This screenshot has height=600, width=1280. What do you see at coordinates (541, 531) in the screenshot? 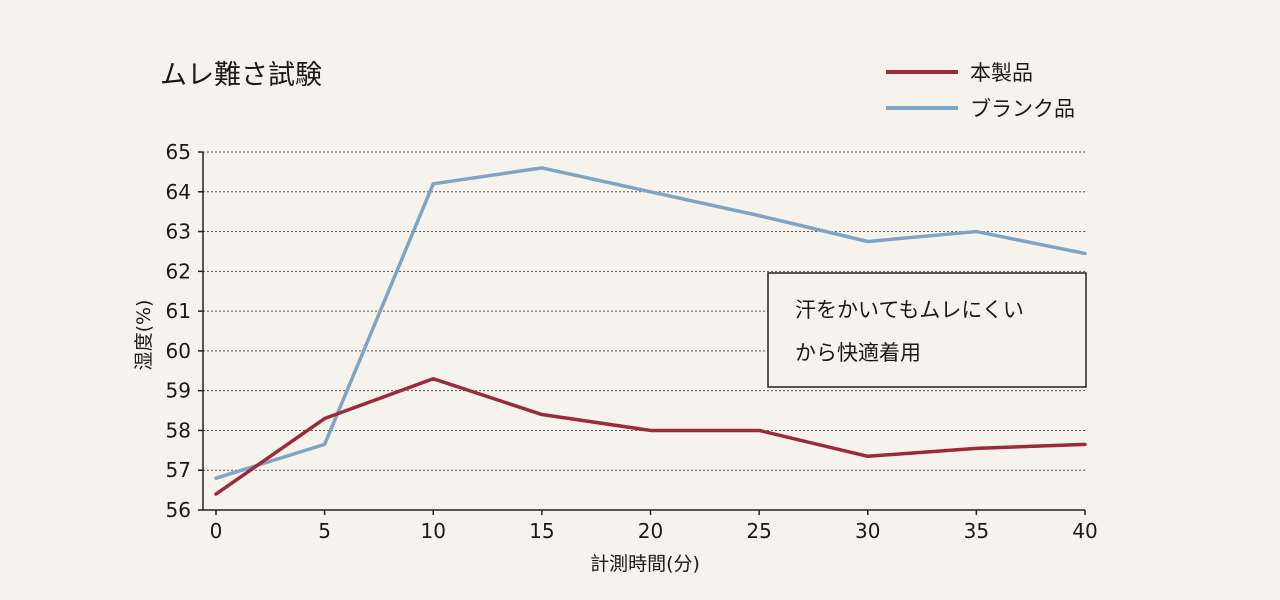
I see `x-tick-label: 15` at bounding box center [541, 531].